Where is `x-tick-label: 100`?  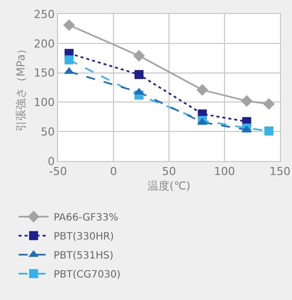 x-tick-label: 100 is located at coordinates (224, 171).